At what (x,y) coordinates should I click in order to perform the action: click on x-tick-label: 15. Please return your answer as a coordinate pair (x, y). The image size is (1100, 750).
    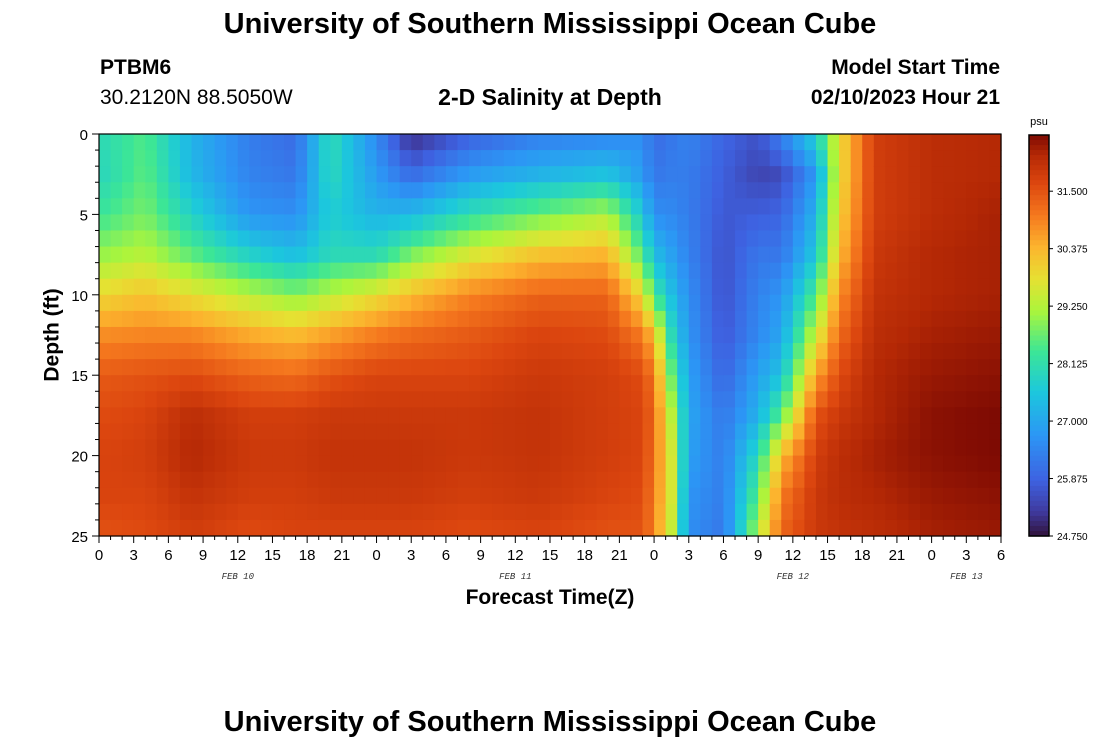
    Looking at the image, I should click on (272, 555).